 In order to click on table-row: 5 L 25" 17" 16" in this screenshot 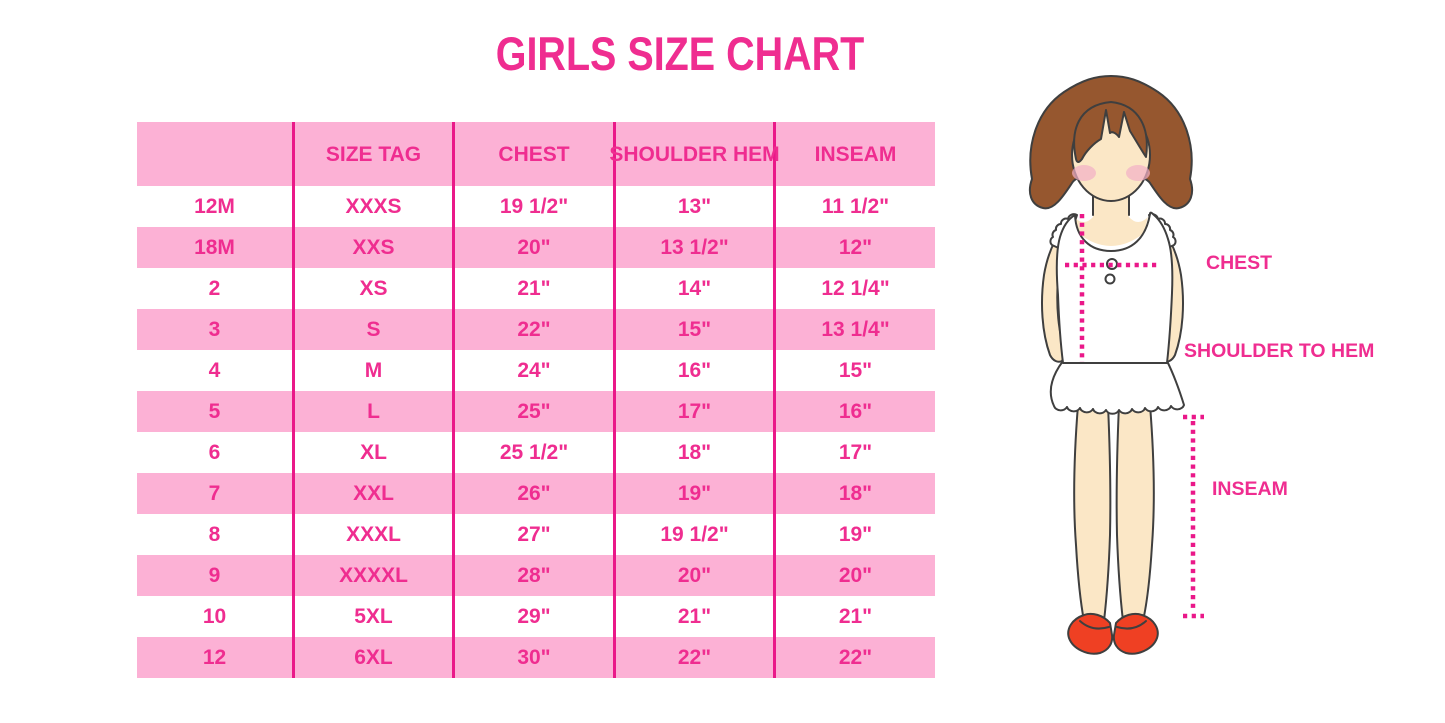, I will do `click(536, 411)`.